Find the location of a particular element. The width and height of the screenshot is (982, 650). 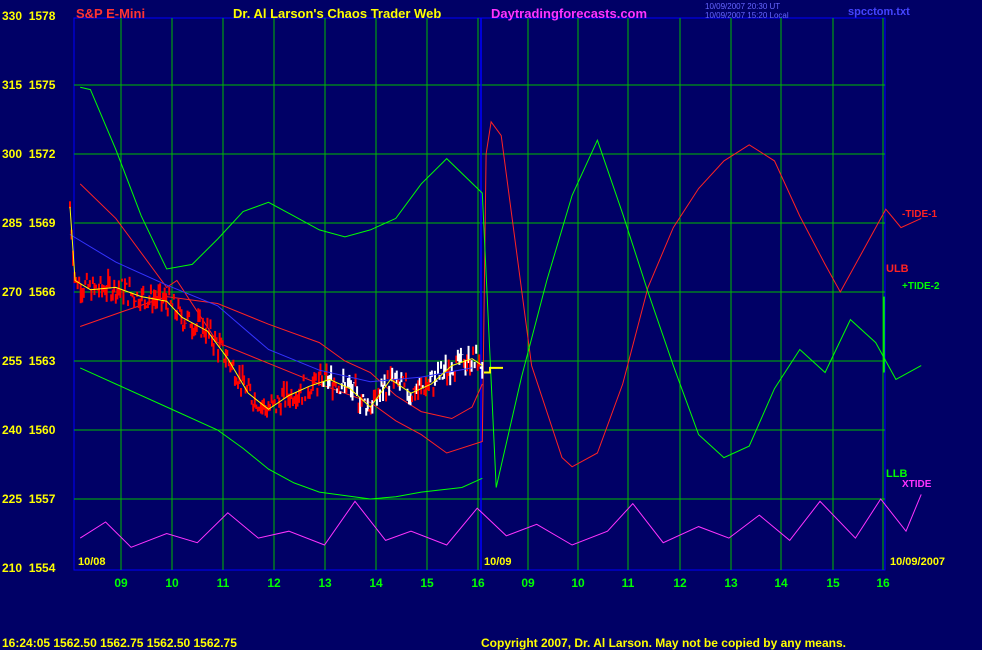

y-tick-label: 285 1569 is located at coordinates (29, 223).